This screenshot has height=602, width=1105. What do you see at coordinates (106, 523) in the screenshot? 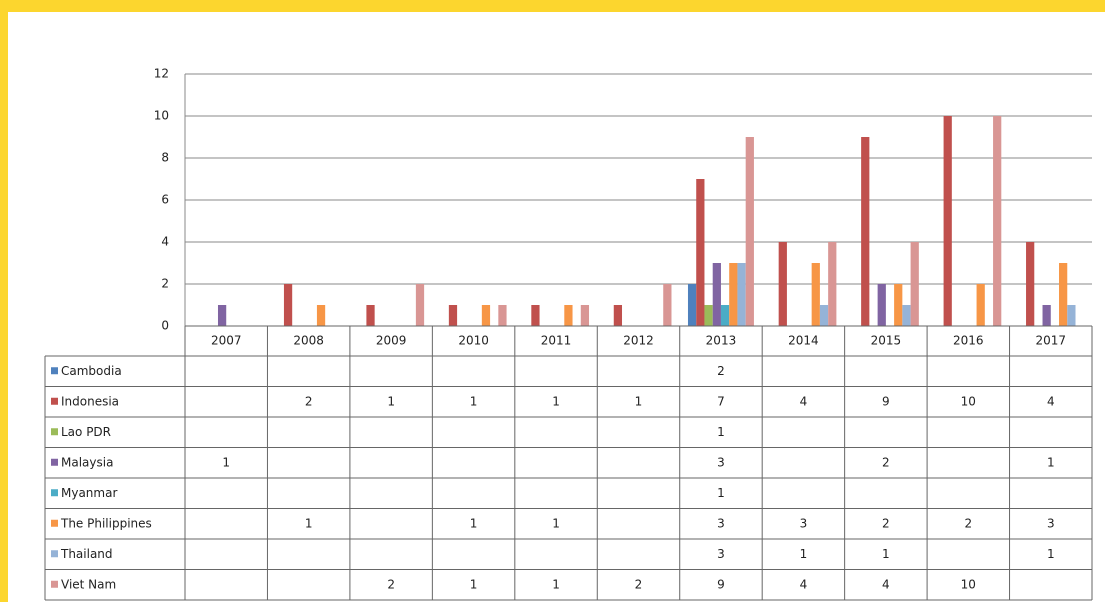
I see `legend-label: The Philippines` at bounding box center [106, 523].